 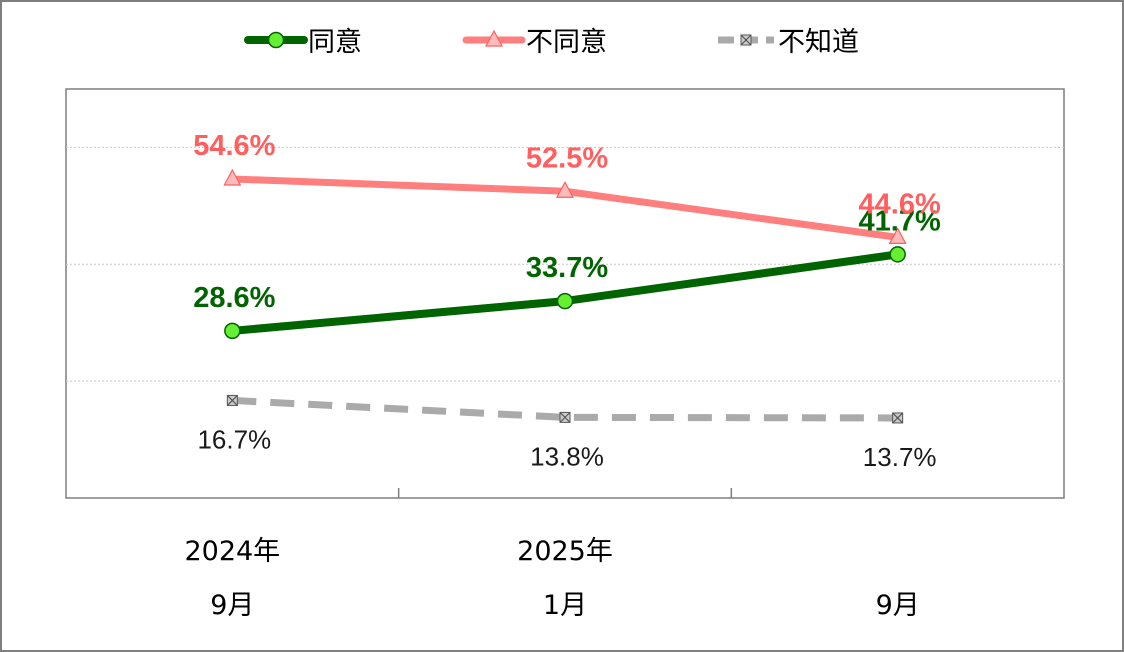 What do you see at coordinates (234, 146) in the screenshot?
I see `data-label-disagree: 54.6%` at bounding box center [234, 146].